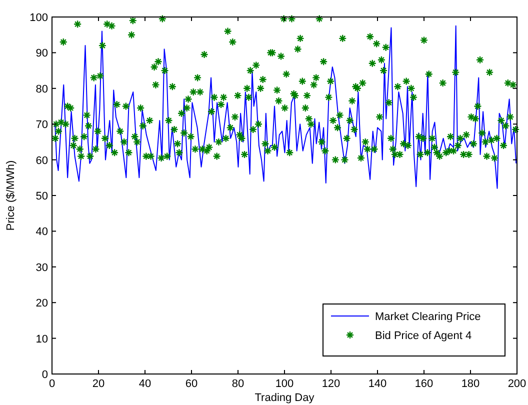  I want to click on x-tick-label: 100, so click(284, 384).